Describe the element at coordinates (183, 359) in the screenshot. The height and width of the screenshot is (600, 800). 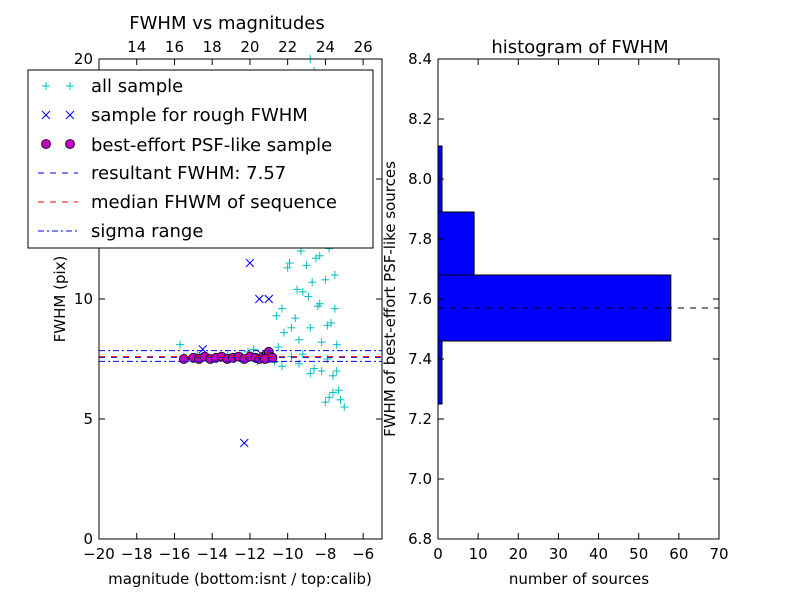
I see `point-circle` at that location.